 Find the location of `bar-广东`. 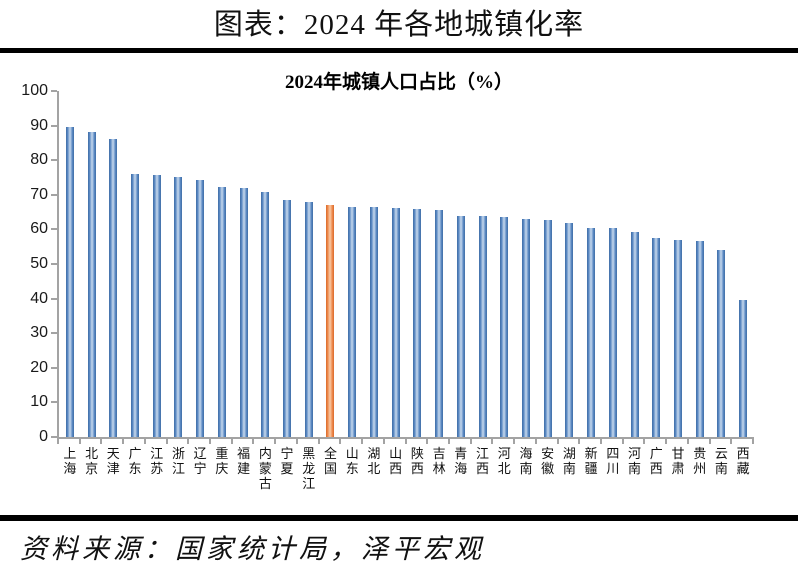

bar-广东 is located at coordinates (135, 305).